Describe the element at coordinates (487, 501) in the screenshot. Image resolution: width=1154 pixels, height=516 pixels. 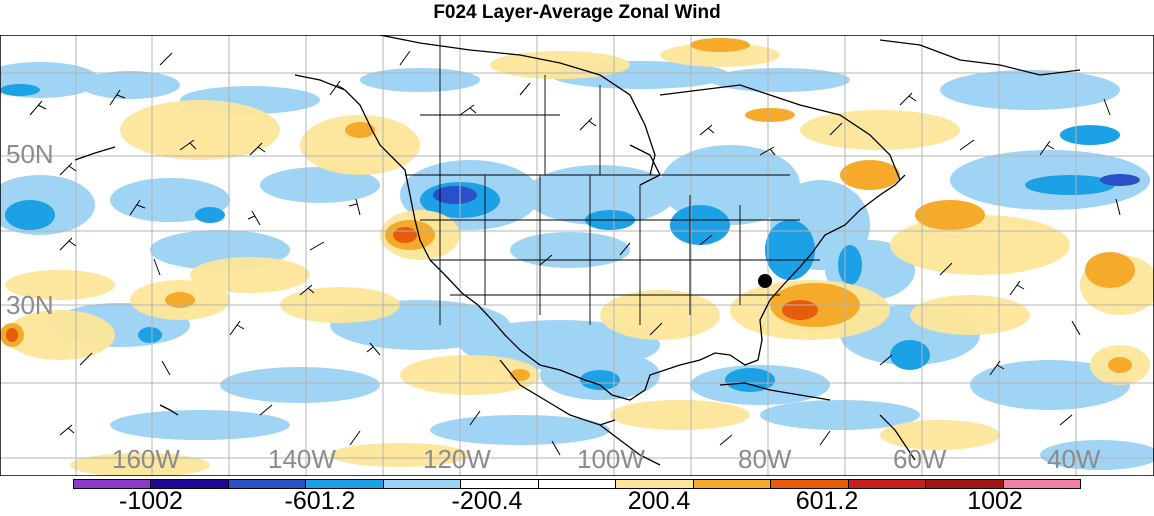
I see `colorbar-label: -200.4` at that location.